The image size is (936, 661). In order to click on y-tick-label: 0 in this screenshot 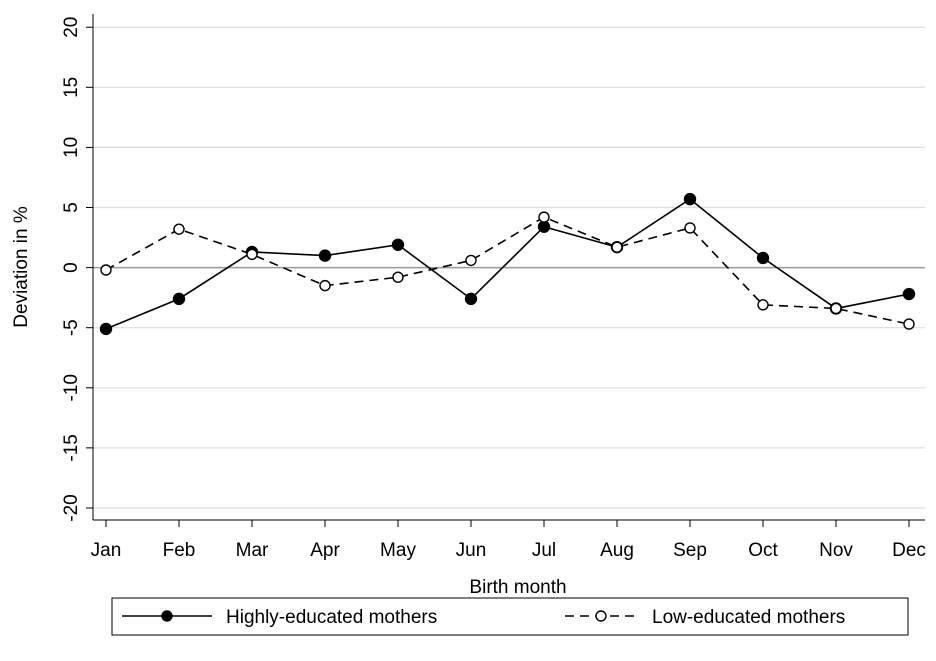, I will do `click(71, 267)`.